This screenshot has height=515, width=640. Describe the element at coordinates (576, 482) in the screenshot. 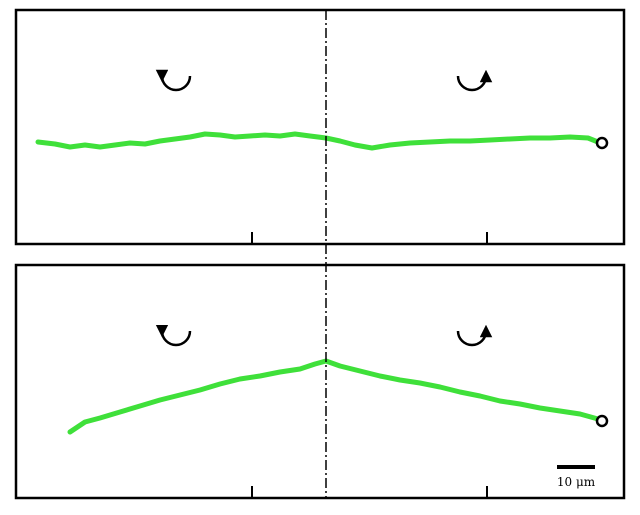

I see `scale-bar-label: 10 μm` at that location.